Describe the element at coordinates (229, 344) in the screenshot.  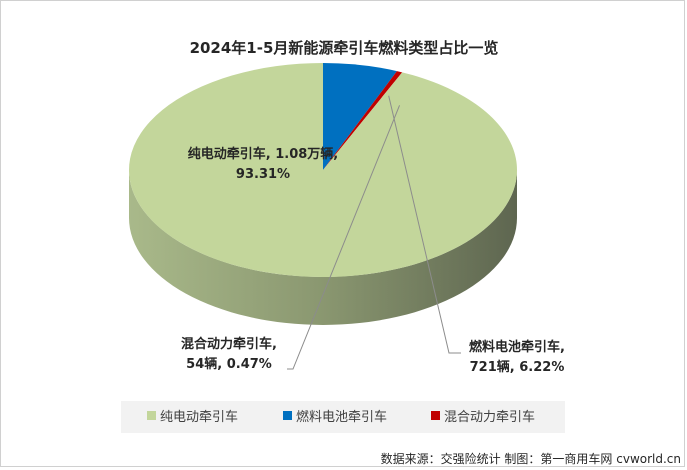
I see `slice-label-hybrid-line1: 混合动力牵引车,` at that location.